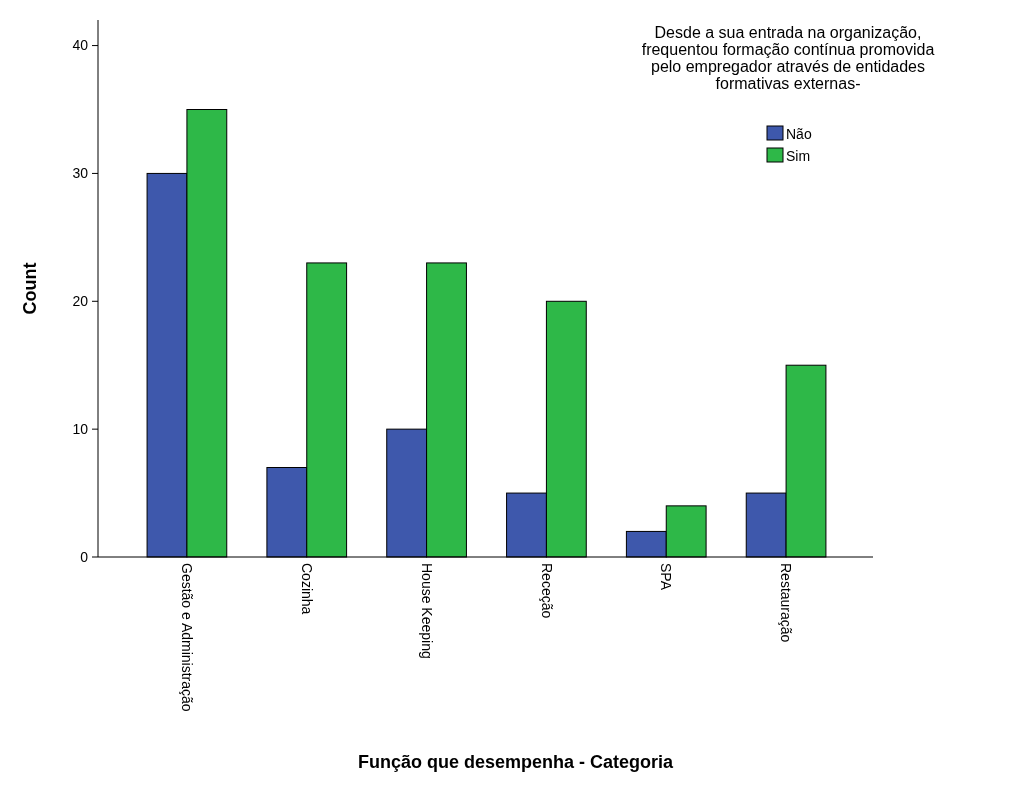 This screenshot has width=1013, height=787. Describe the element at coordinates (30, 288) in the screenshot. I see `y-axis-title: Count` at that location.